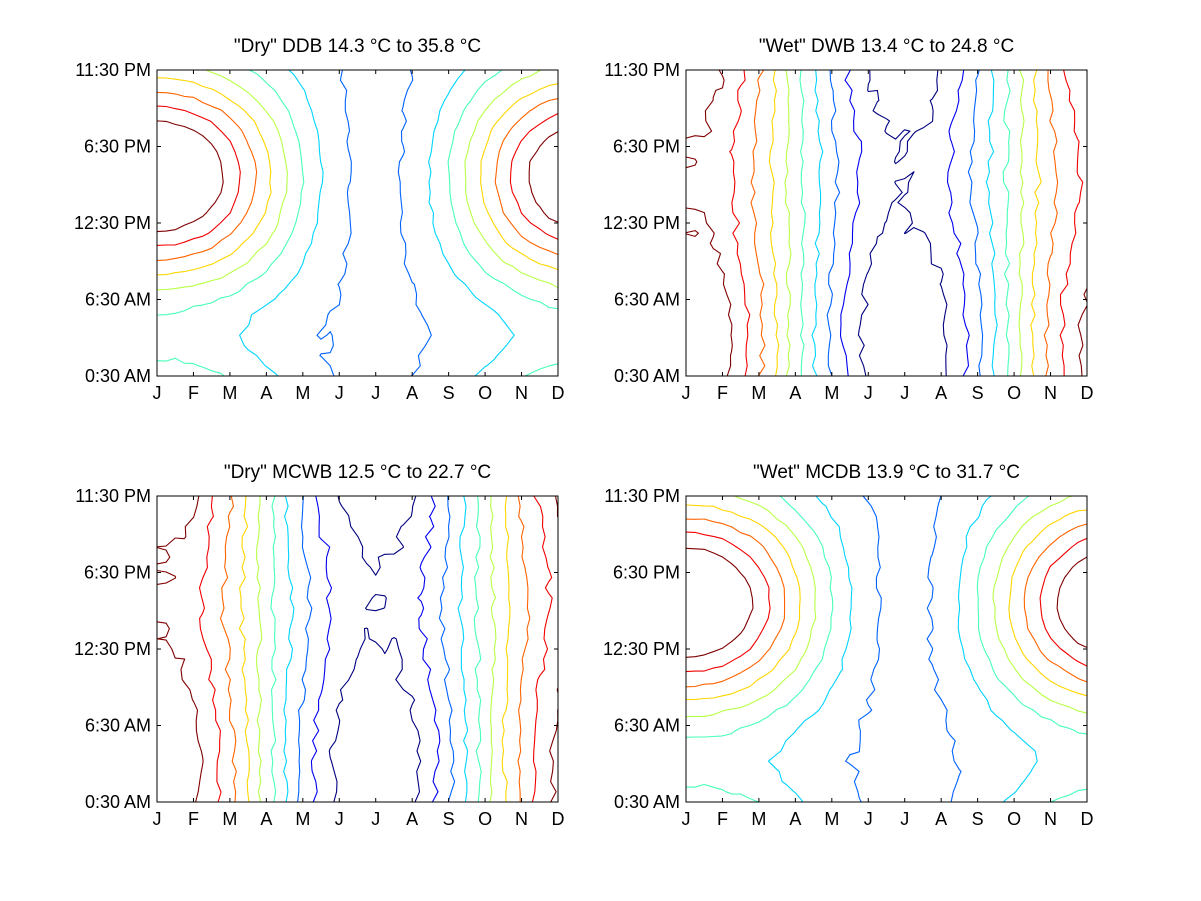 Image resolution: width=1201 pixels, height=901 pixels. I want to click on panel-title: "Wet" DWB 13.4 °C to 24.8 °C, so click(886, 46).